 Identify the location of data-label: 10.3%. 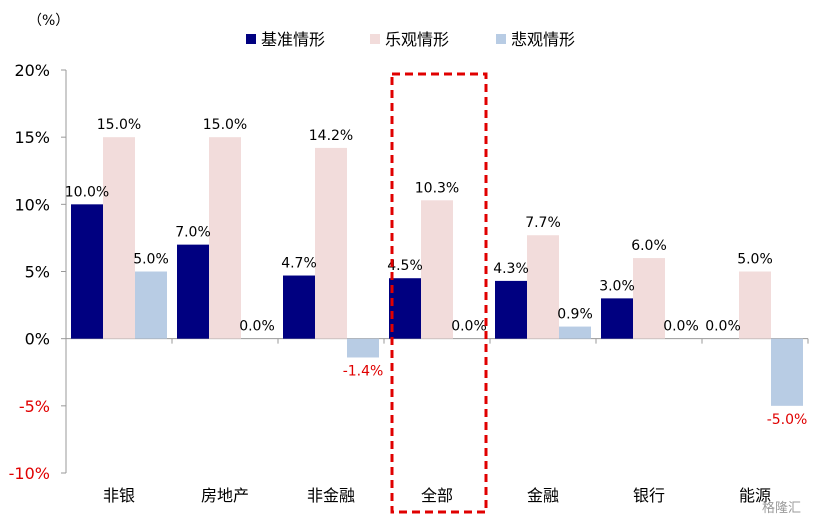
(437, 188).